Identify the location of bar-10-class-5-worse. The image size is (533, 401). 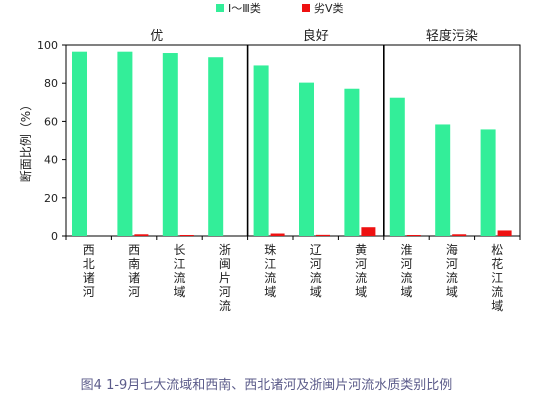
(504, 233).